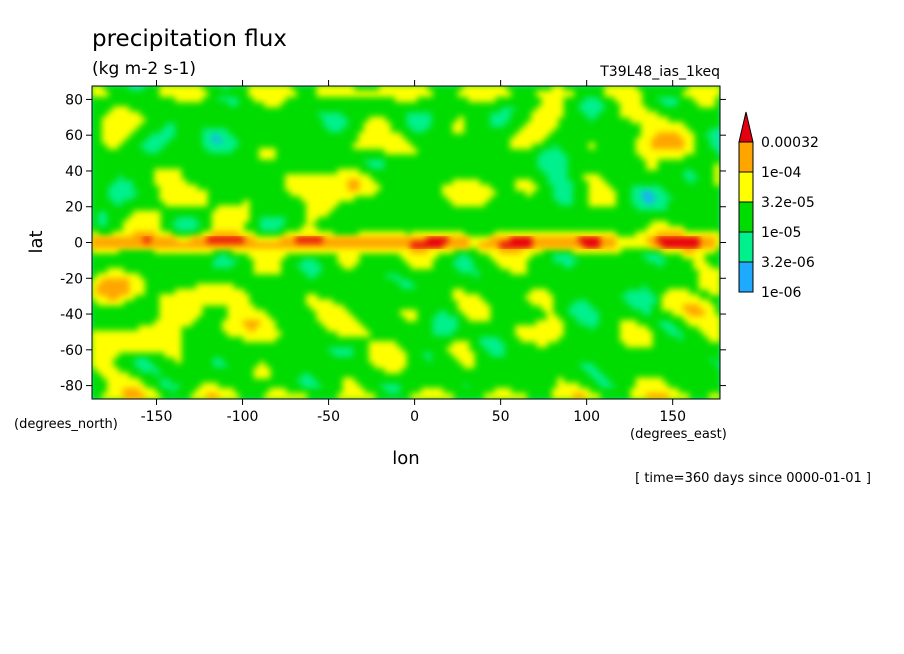  What do you see at coordinates (74, 172) in the screenshot?
I see `y-tick-label: 40` at bounding box center [74, 172].